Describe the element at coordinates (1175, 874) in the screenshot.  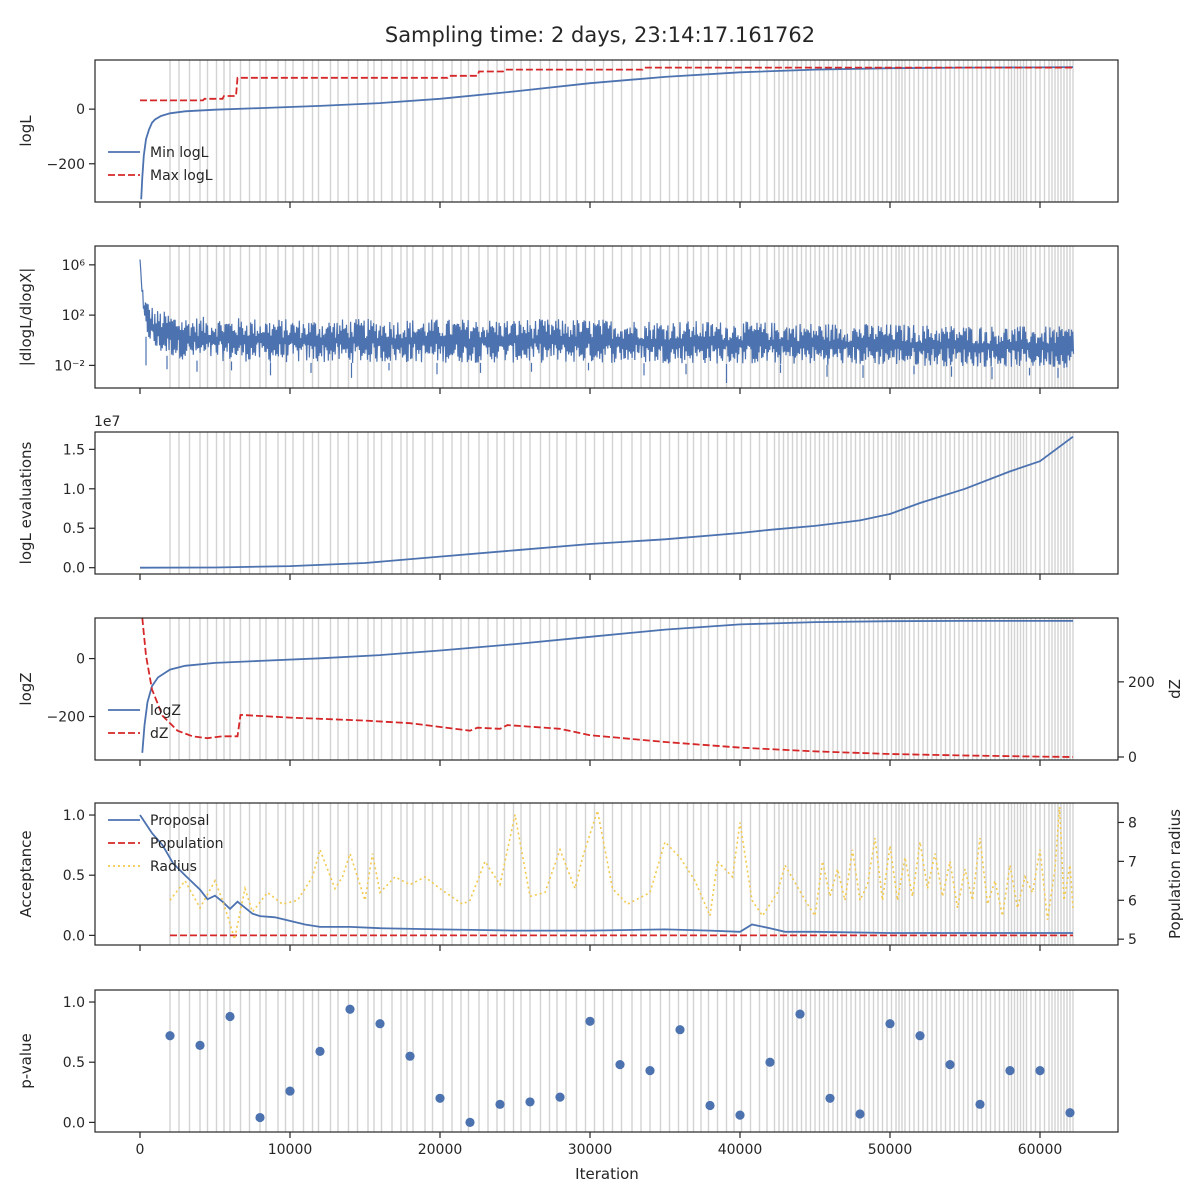
I see `y-axis-label-right: Population radius` at that location.